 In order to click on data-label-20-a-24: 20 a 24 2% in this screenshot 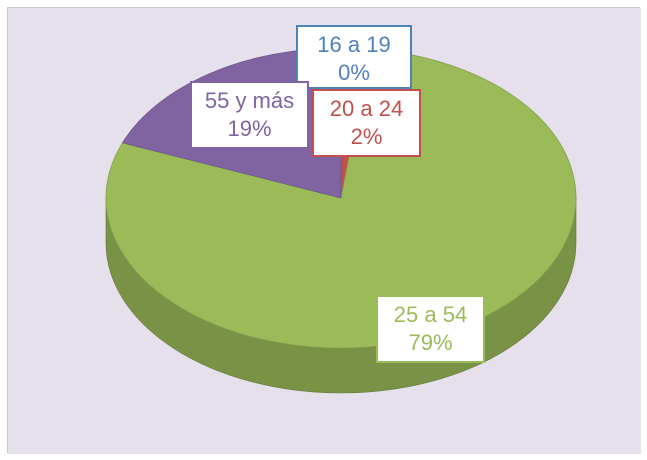, I will do `click(366, 123)`.